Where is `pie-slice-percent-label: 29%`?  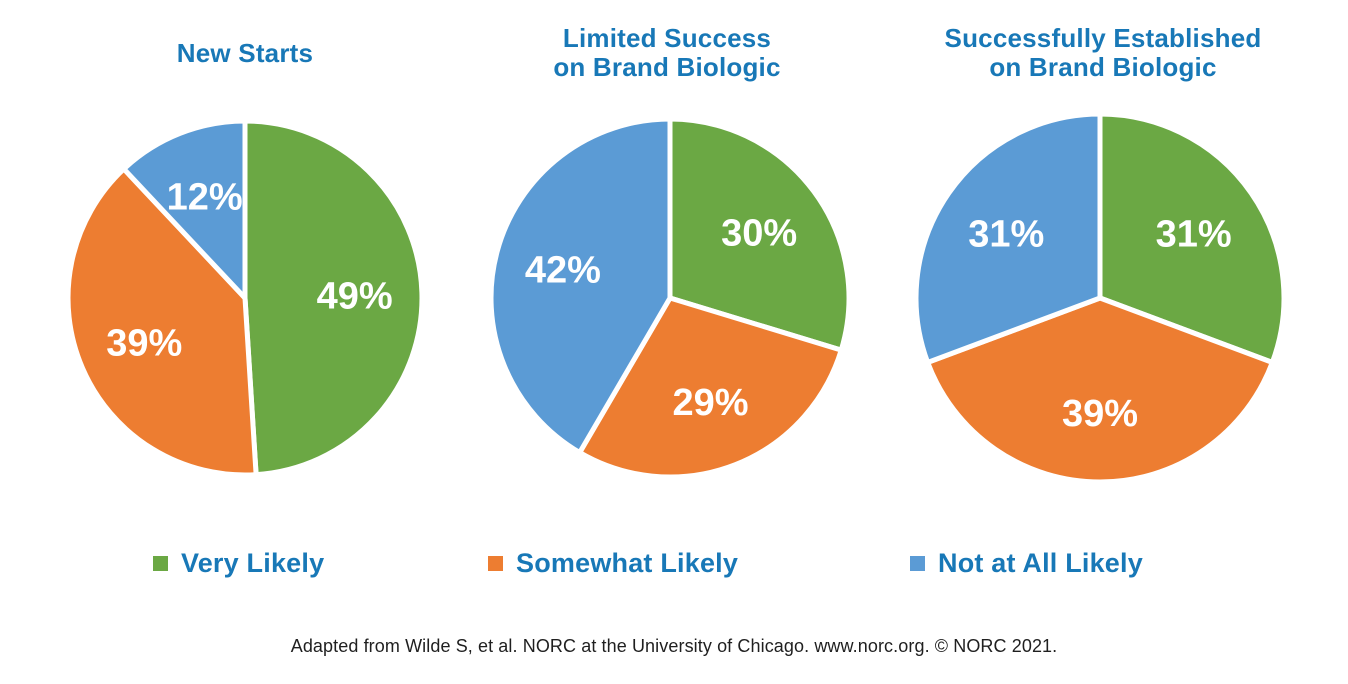 pie-slice-percent-label: 29% is located at coordinates (710, 403).